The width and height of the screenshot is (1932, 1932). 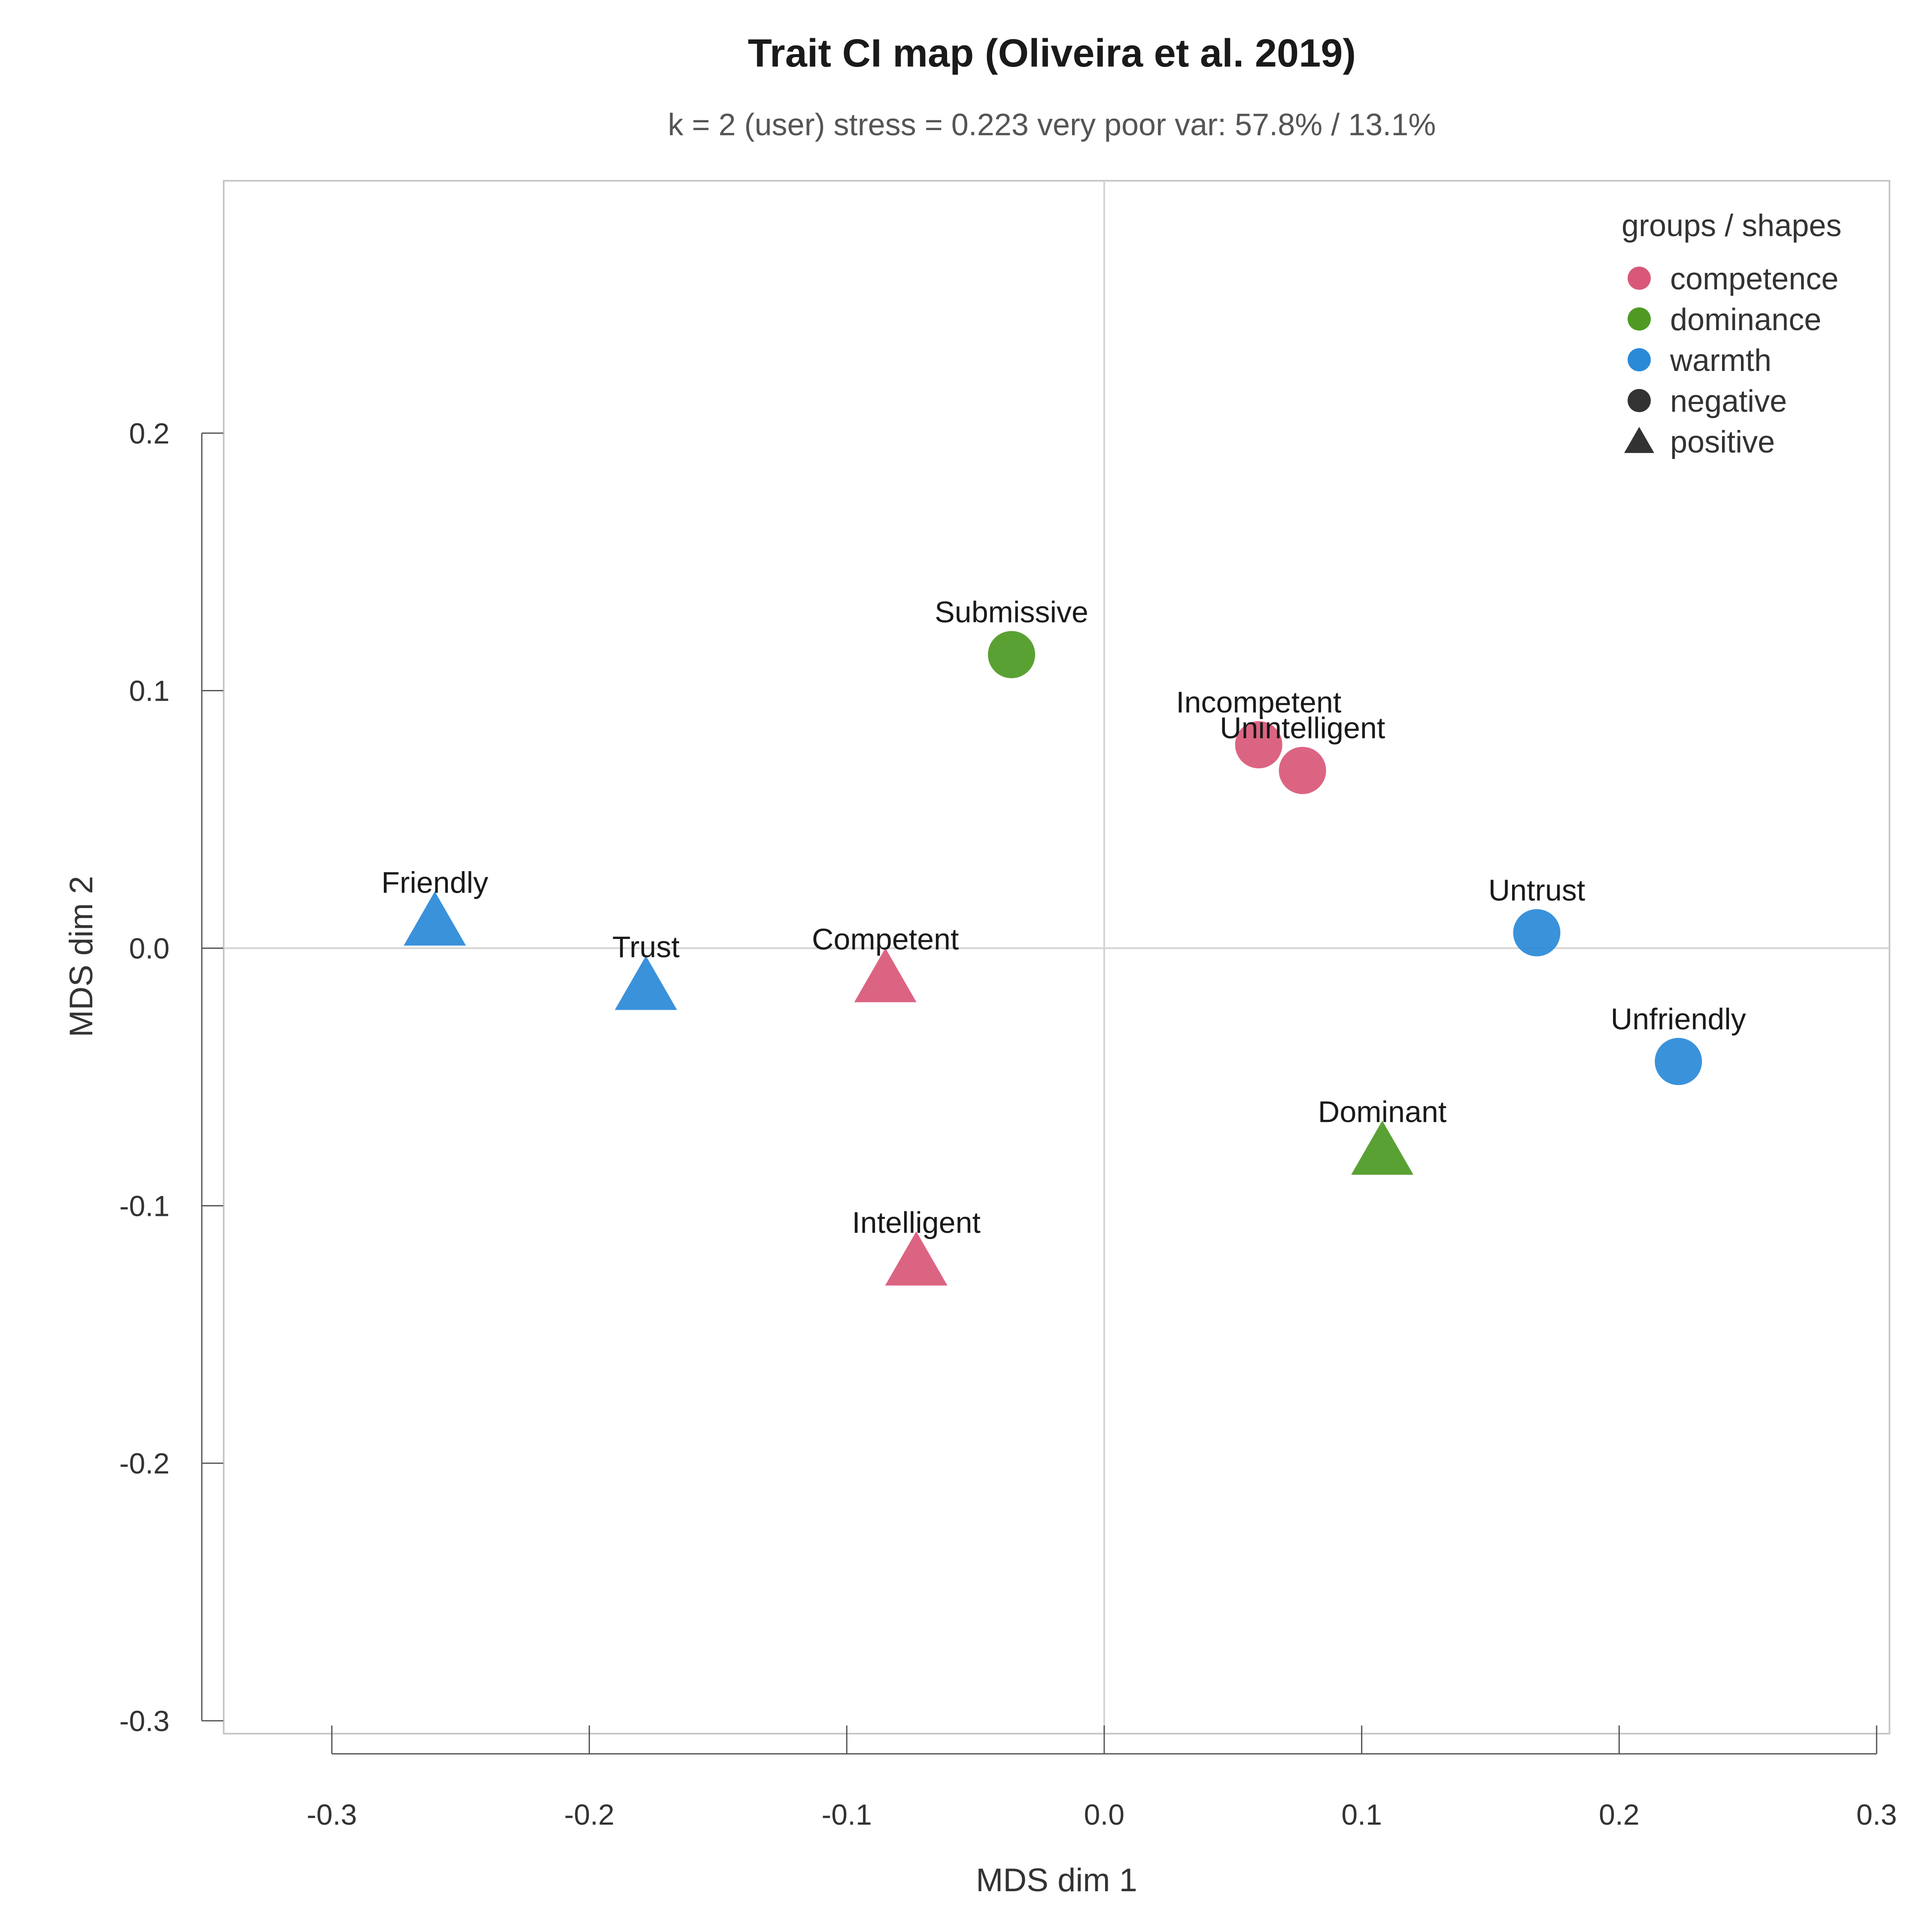 What do you see at coordinates (171, 1078) in the screenshot?
I see `y-axis: -0.3 -0.2 -0.1 0.0 0.1 0.2` at bounding box center [171, 1078].